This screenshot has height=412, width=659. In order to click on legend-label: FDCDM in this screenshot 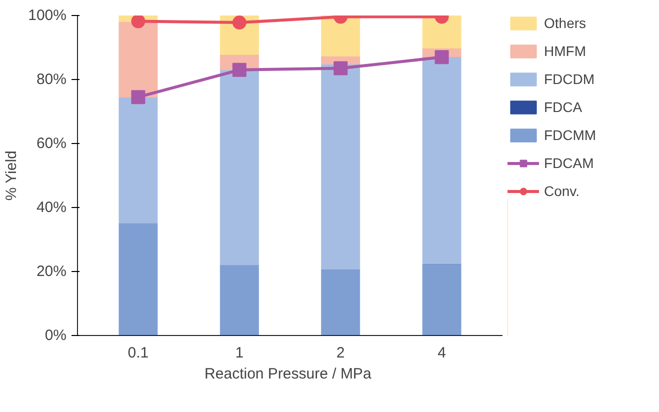, I will do `click(569, 79)`.